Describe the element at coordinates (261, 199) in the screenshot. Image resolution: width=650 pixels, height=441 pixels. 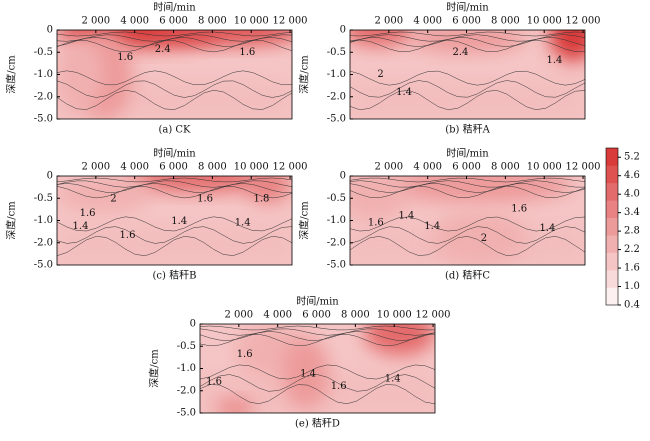
I see `contour-label: 1.8` at that location.